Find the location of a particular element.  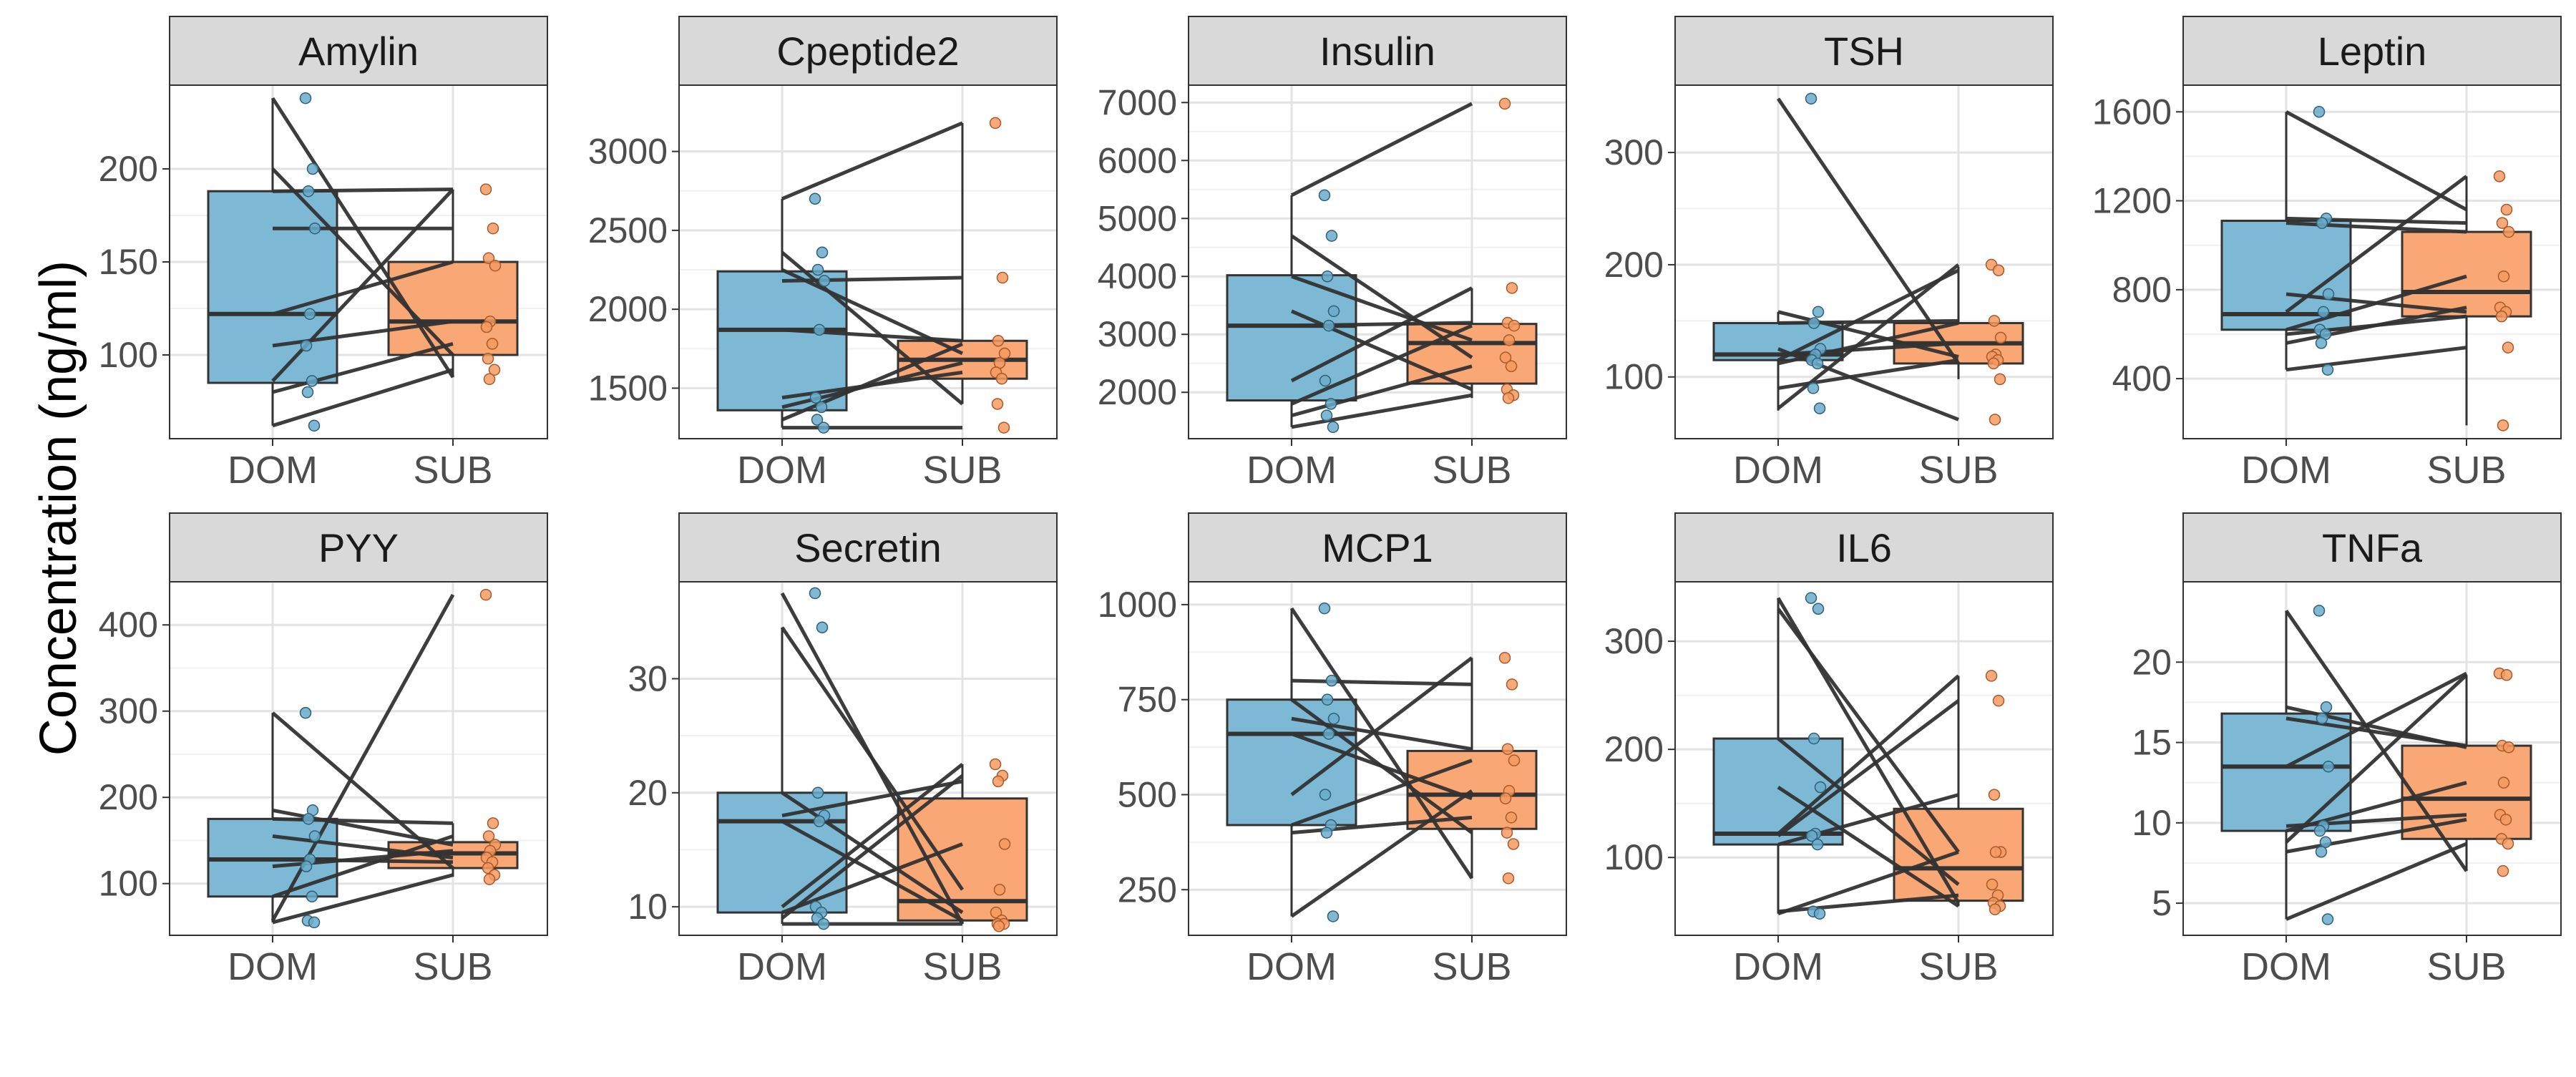

y-tick-label: 5000 is located at coordinates (1137, 218).